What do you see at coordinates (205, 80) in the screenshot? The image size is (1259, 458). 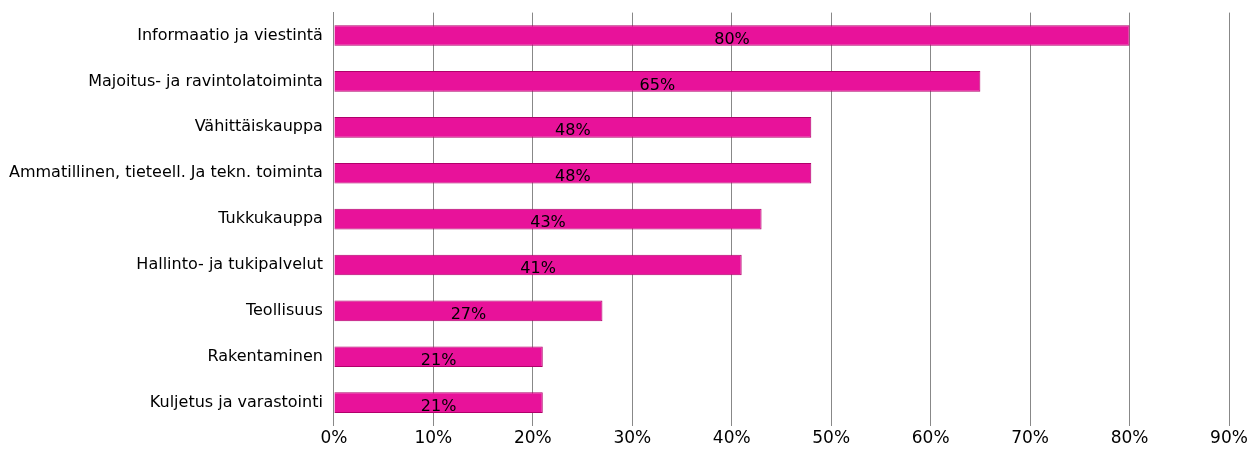 I see `y-tick-label: Majoitus- ja ravintolatoiminta` at bounding box center [205, 80].